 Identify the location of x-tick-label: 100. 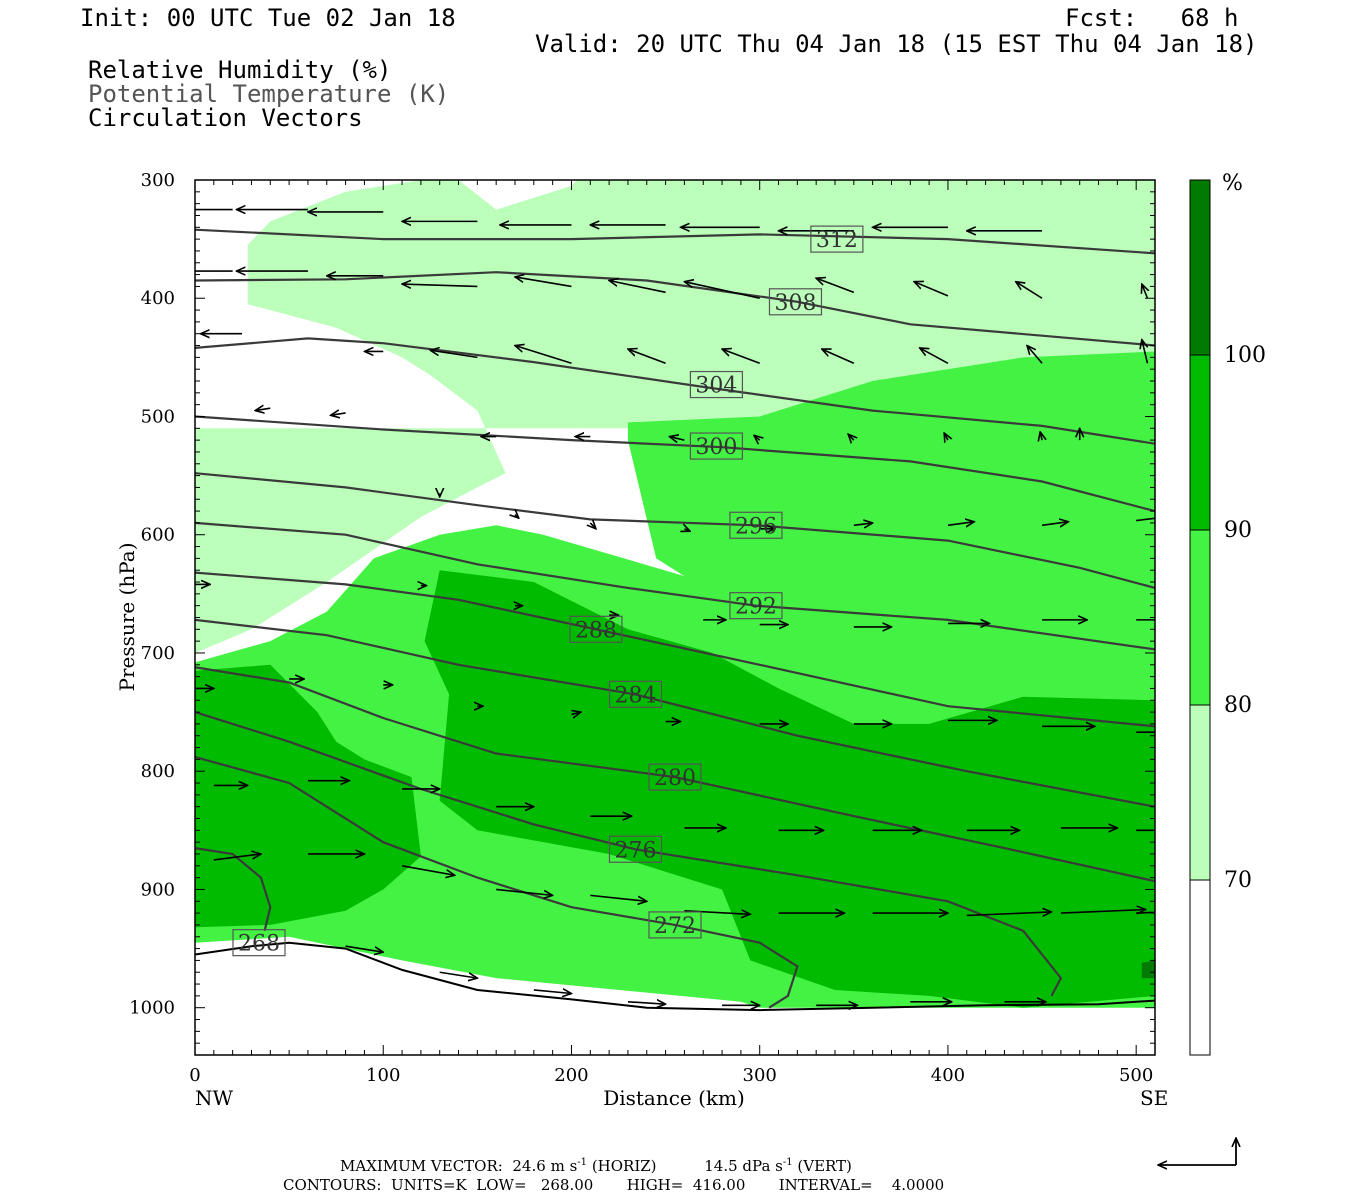
(383, 1075).